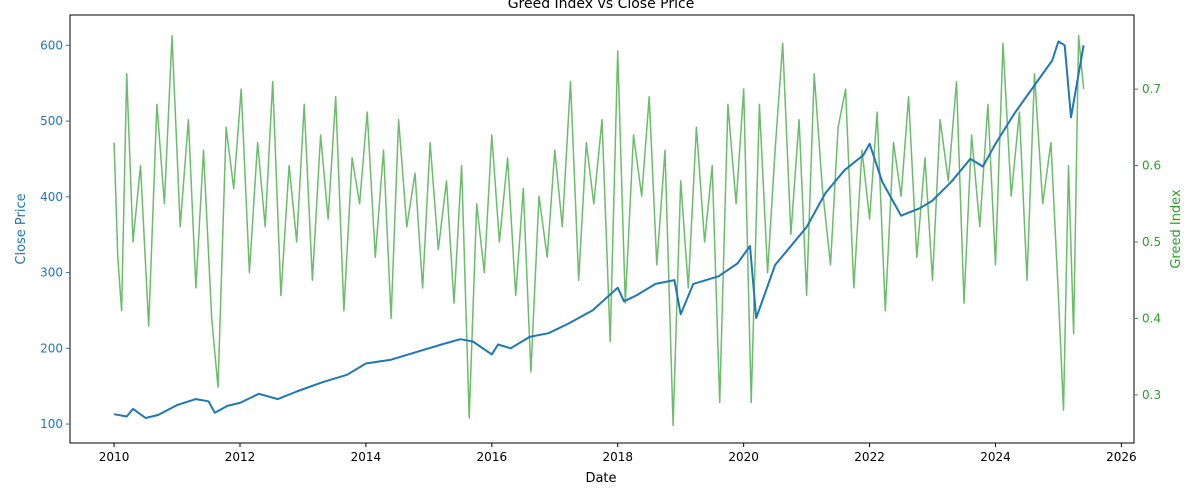 Image resolution: width=1200 pixels, height=504 pixels. I want to click on y-right-tick-label: 0.5, so click(1151, 242).